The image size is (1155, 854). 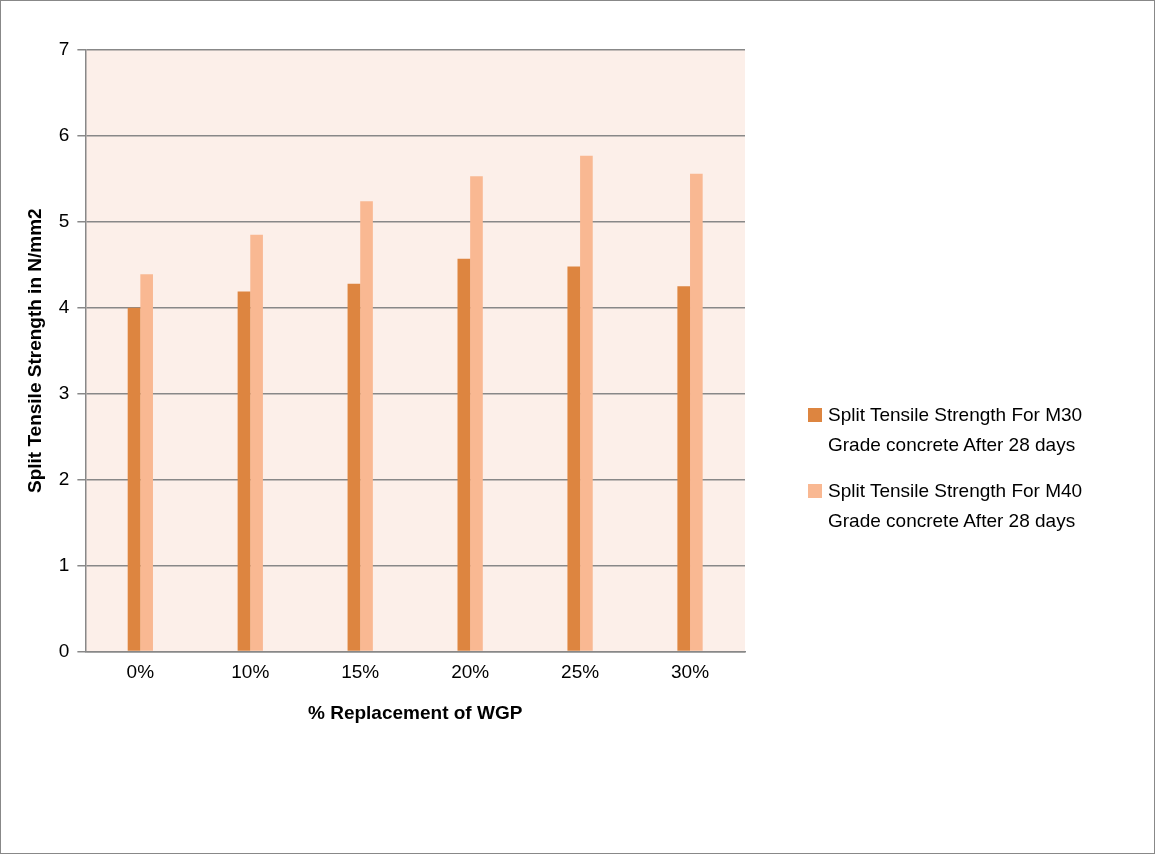 What do you see at coordinates (360, 672) in the screenshot?
I see `x-tick-label: 15%` at bounding box center [360, 672].